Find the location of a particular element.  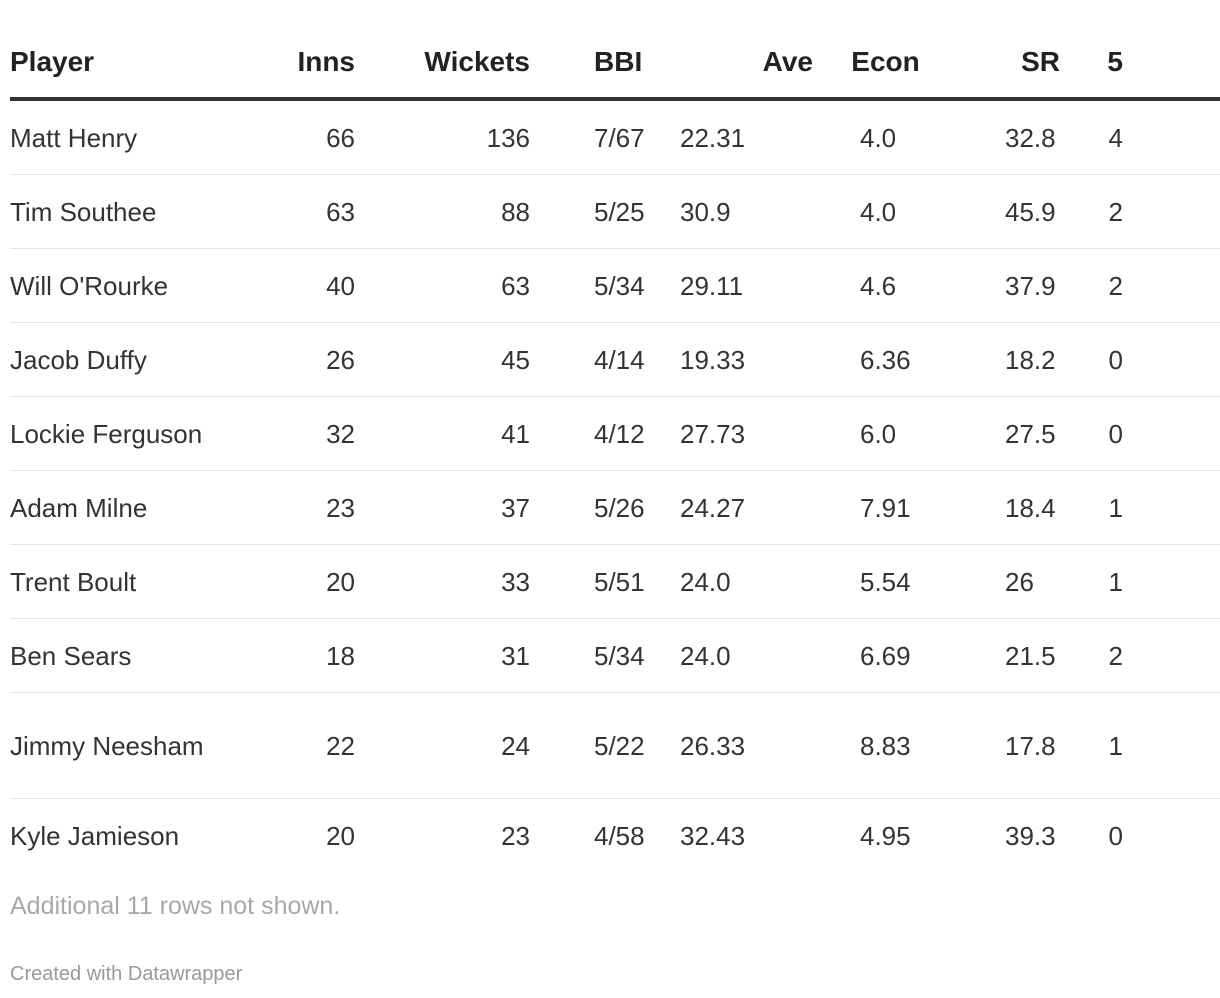

datawrapper-credit: Created with Datawrapper is located at coordinates (126, 974).